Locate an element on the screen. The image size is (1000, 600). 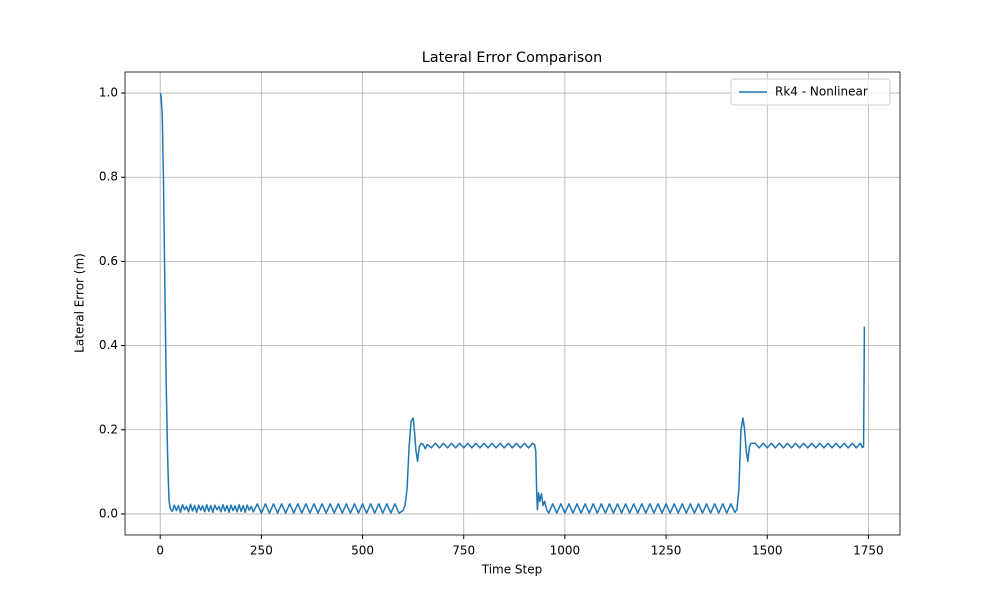
x-tick-label: 0 is located at coordinates (160, 551).